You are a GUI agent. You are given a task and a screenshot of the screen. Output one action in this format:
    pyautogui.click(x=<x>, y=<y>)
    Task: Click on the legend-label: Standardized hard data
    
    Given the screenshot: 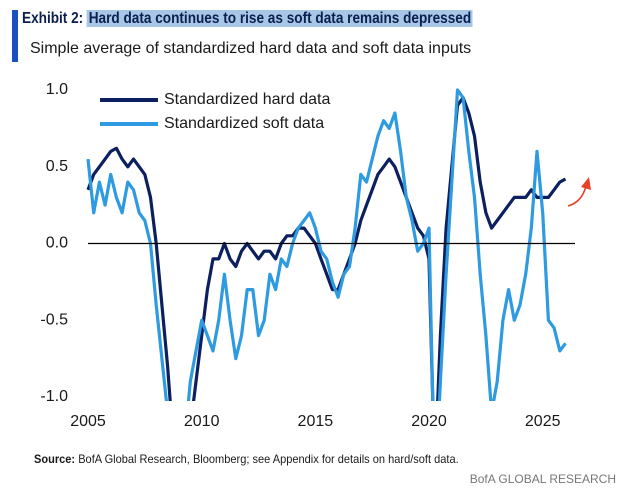 What is the action you would take?
    pyautogui.click(x=247, y=99)
    